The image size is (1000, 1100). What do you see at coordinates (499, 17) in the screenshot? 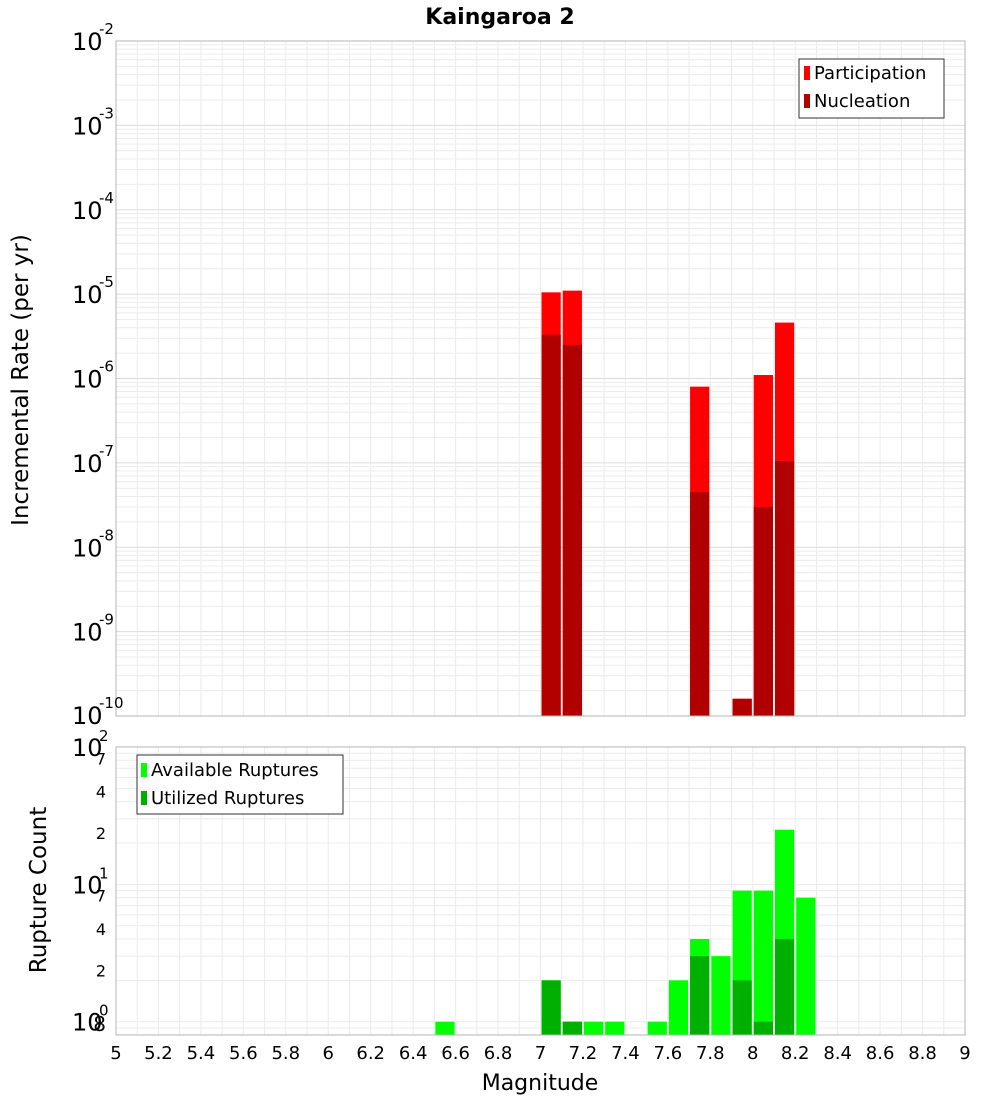
I see `chart-title: Kaingaroa 2` at bounding box center [499, 17].